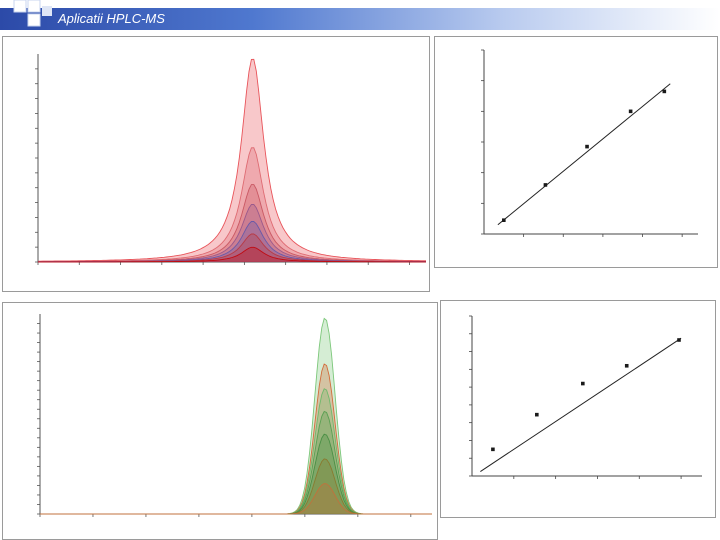 This screenshot has height=540, width=720. I want to click on corner-squares-decoration, so click(32, 13).